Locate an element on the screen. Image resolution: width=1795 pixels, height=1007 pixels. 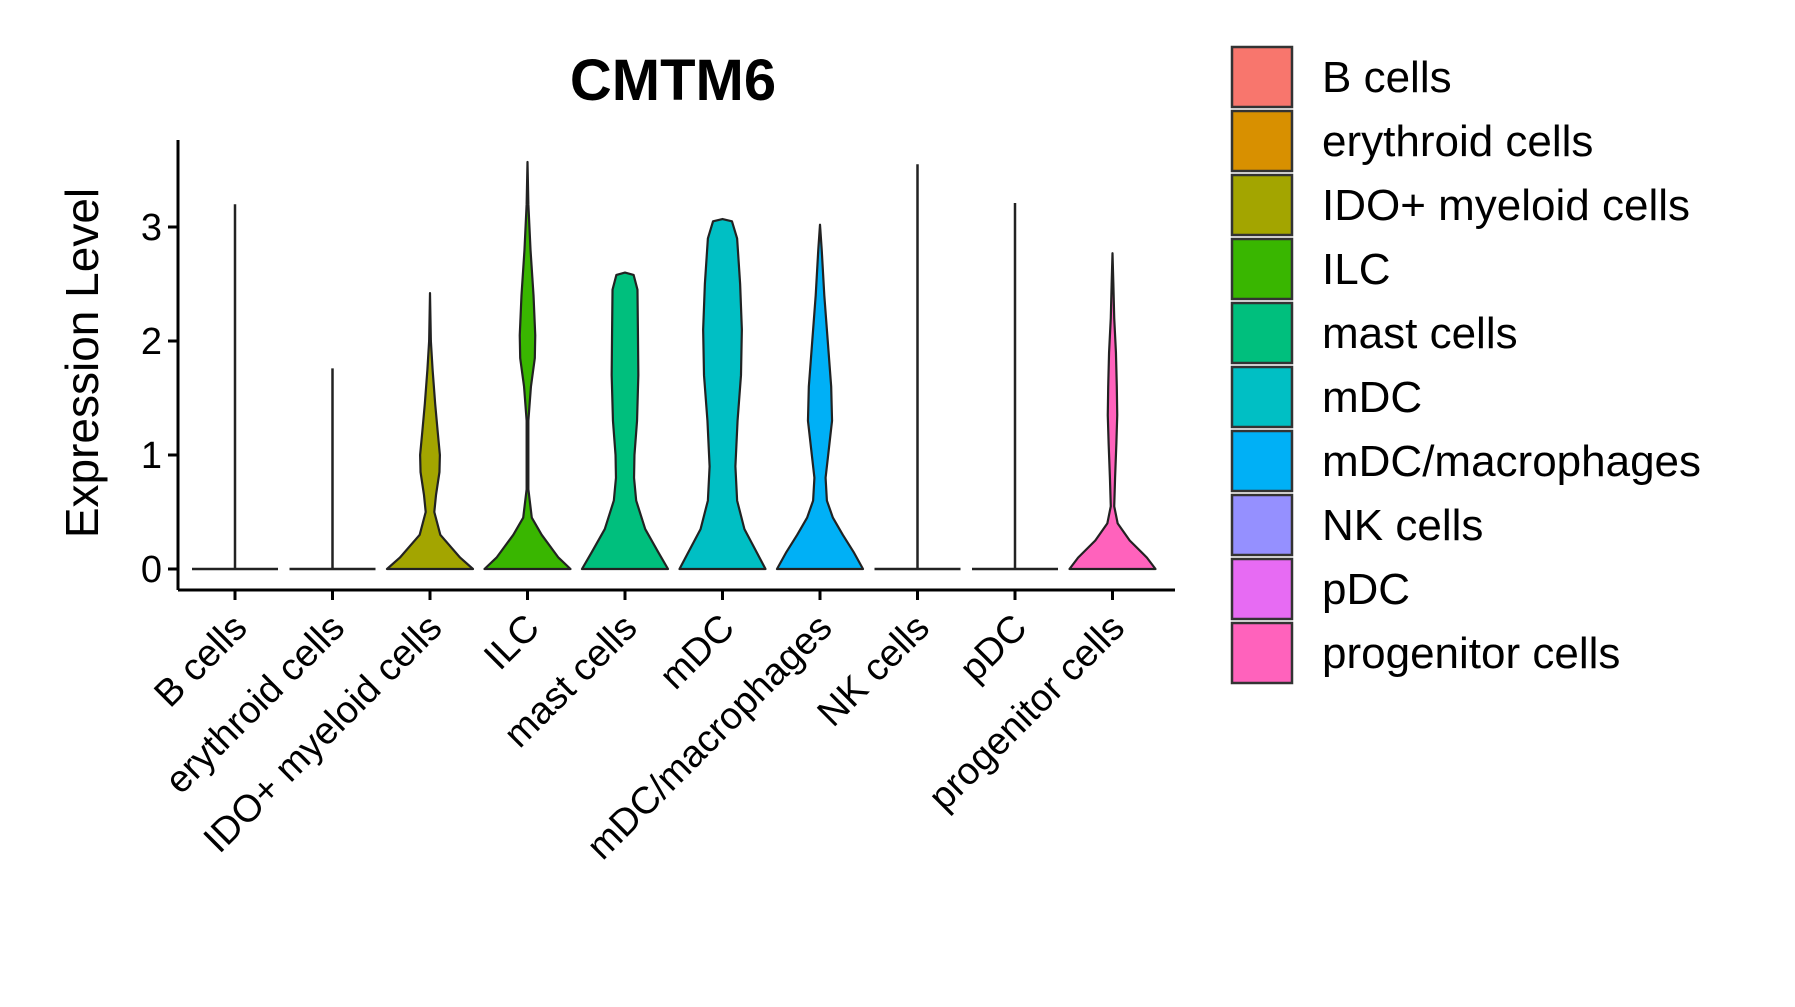
violin-mdc-macrophages is located at coordinates (820, 397).